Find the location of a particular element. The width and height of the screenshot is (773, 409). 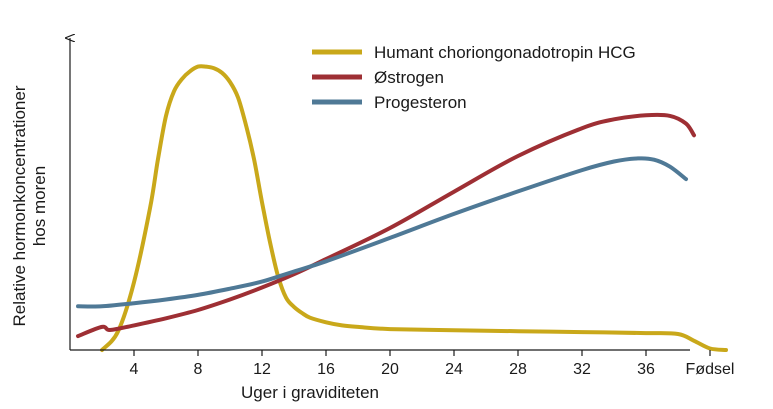

x-tick-label: 36 is located at coordinates (646, 369).